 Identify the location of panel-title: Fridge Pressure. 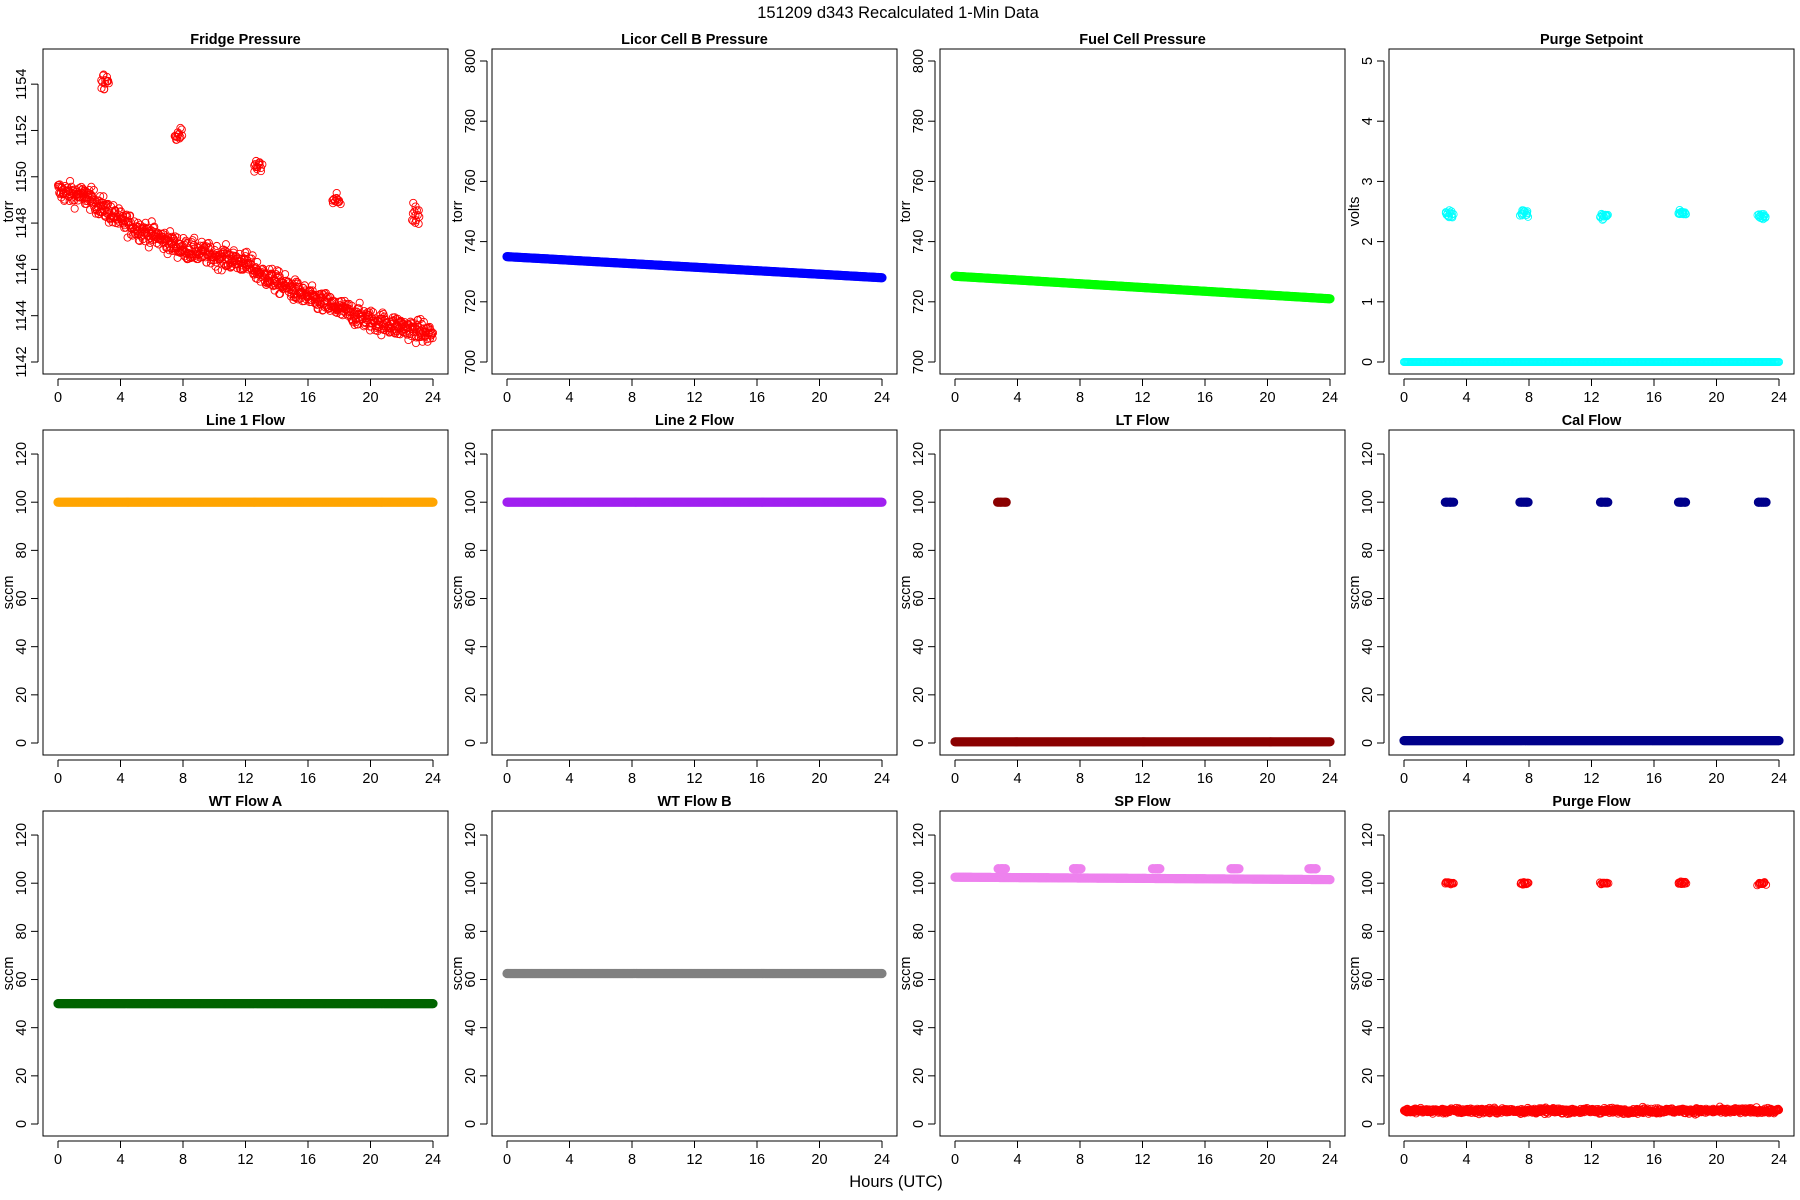
(245, 40).